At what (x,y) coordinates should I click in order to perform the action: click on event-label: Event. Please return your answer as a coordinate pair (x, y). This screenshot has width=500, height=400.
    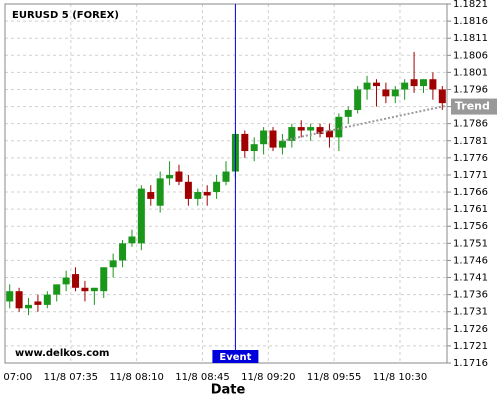
    Looking at the image, I should click on (235, 357).